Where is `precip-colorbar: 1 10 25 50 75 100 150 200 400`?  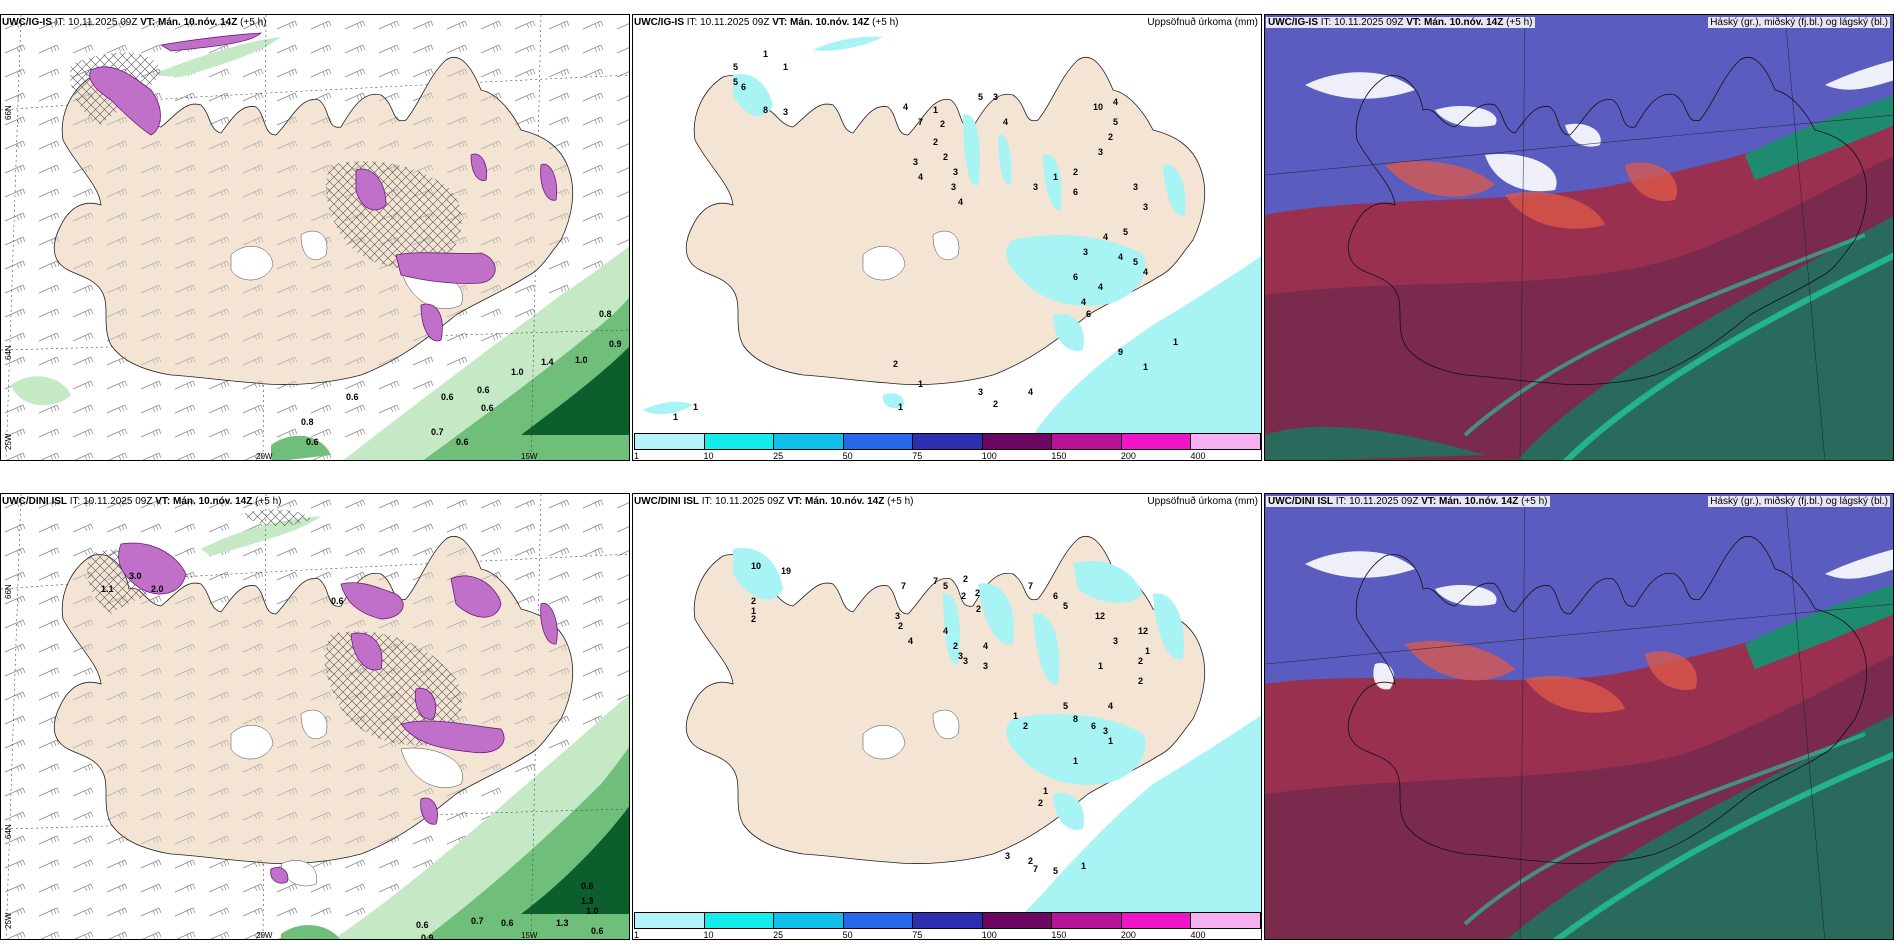
precip-colorbar: 1 10 25 50 75 100 150 200 400 is located at coordinates (947, 926).